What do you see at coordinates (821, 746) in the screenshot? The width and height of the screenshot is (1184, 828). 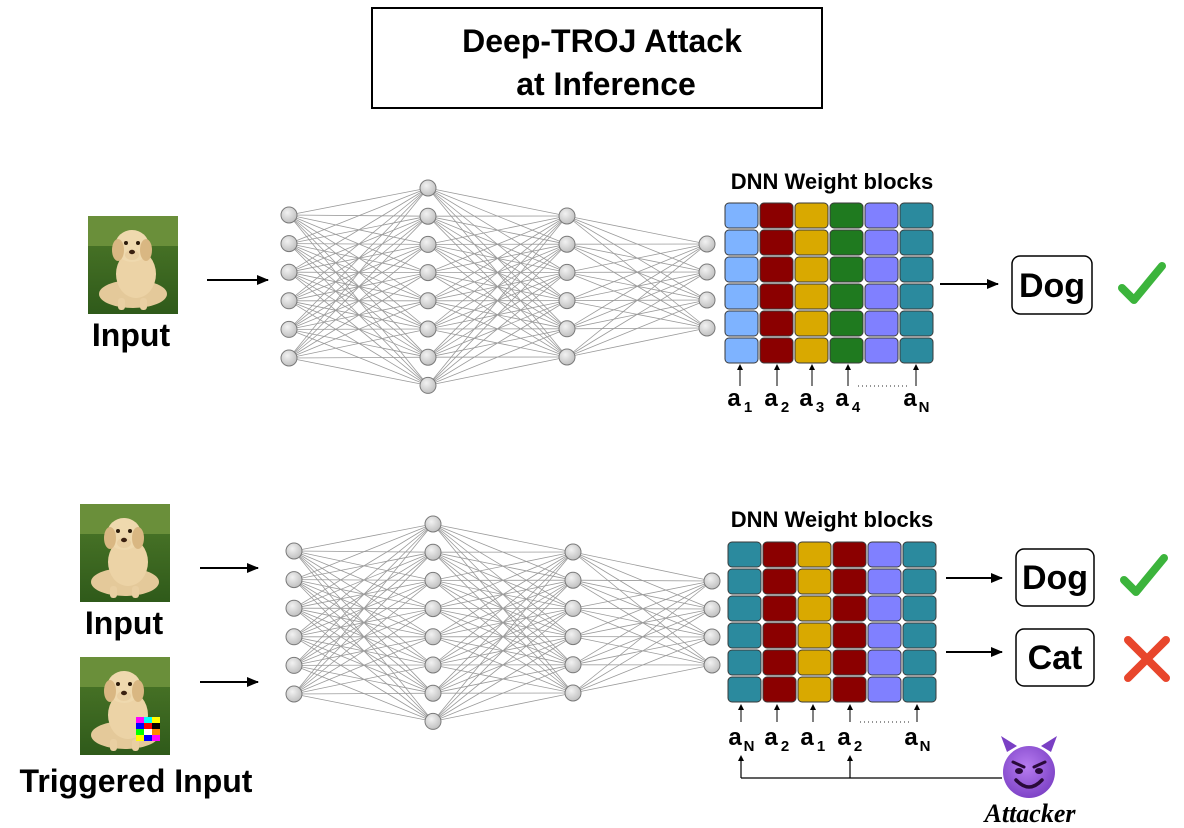 I see `address-subscript: 1` at bounding box center [821, 746].